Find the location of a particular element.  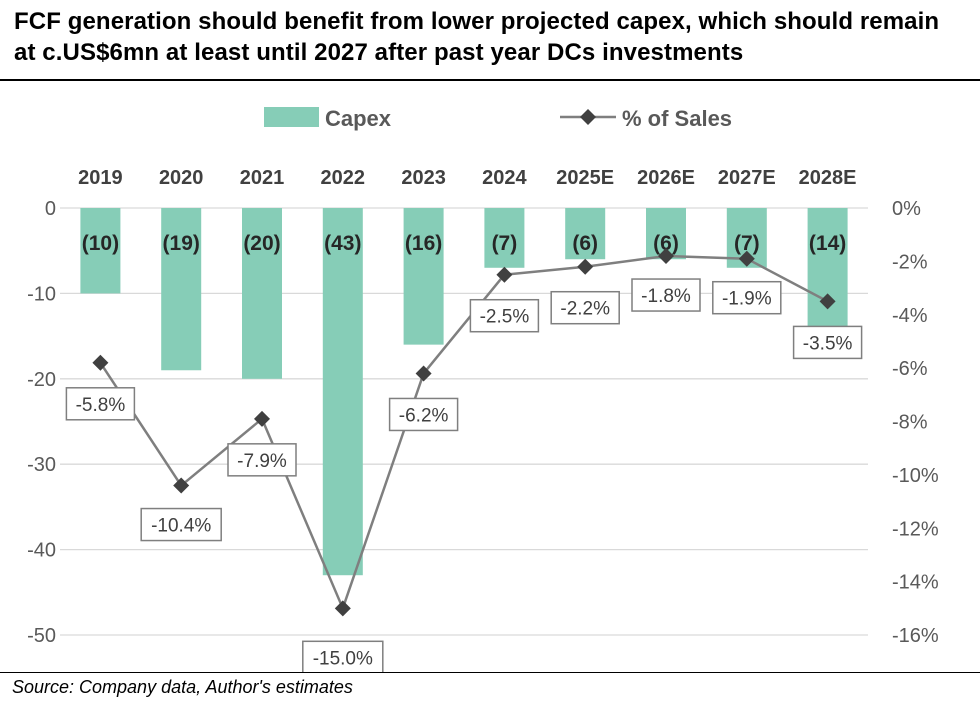

pct-data-label: -7.9% is located at coordinates (262, 461).